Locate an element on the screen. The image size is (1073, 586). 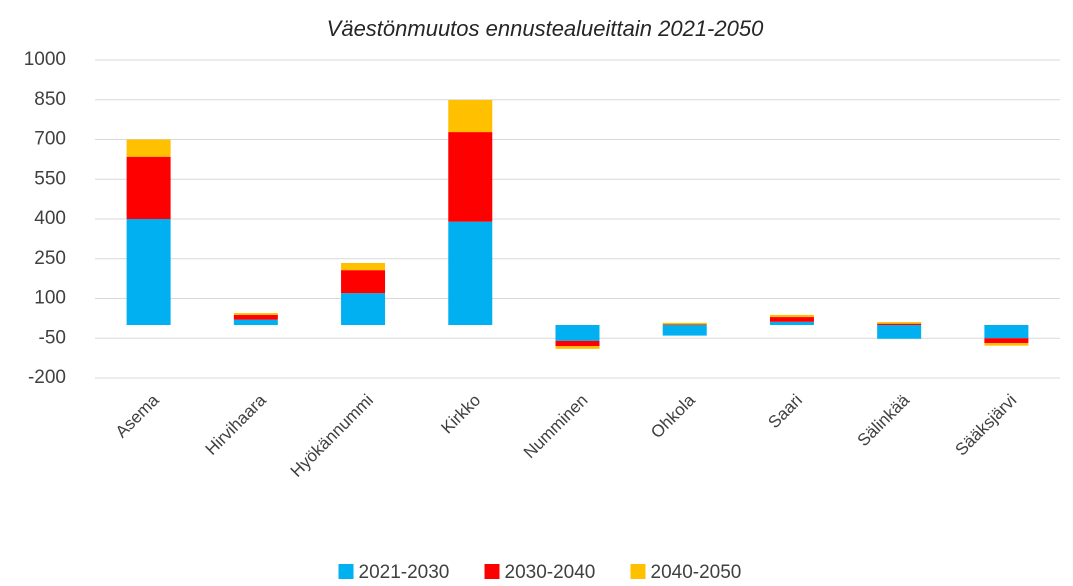
y-tick-label: 700 is located at coordinates (50, 139).